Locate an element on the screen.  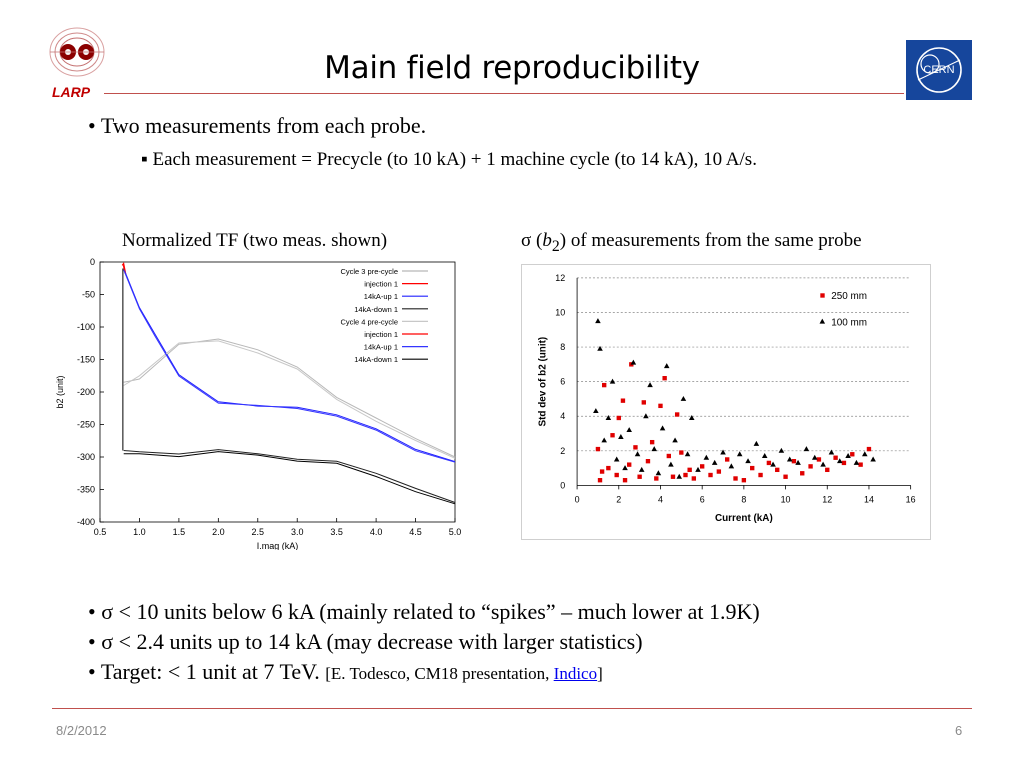
legend-marker-250mm is located at coordinates (822, 295).